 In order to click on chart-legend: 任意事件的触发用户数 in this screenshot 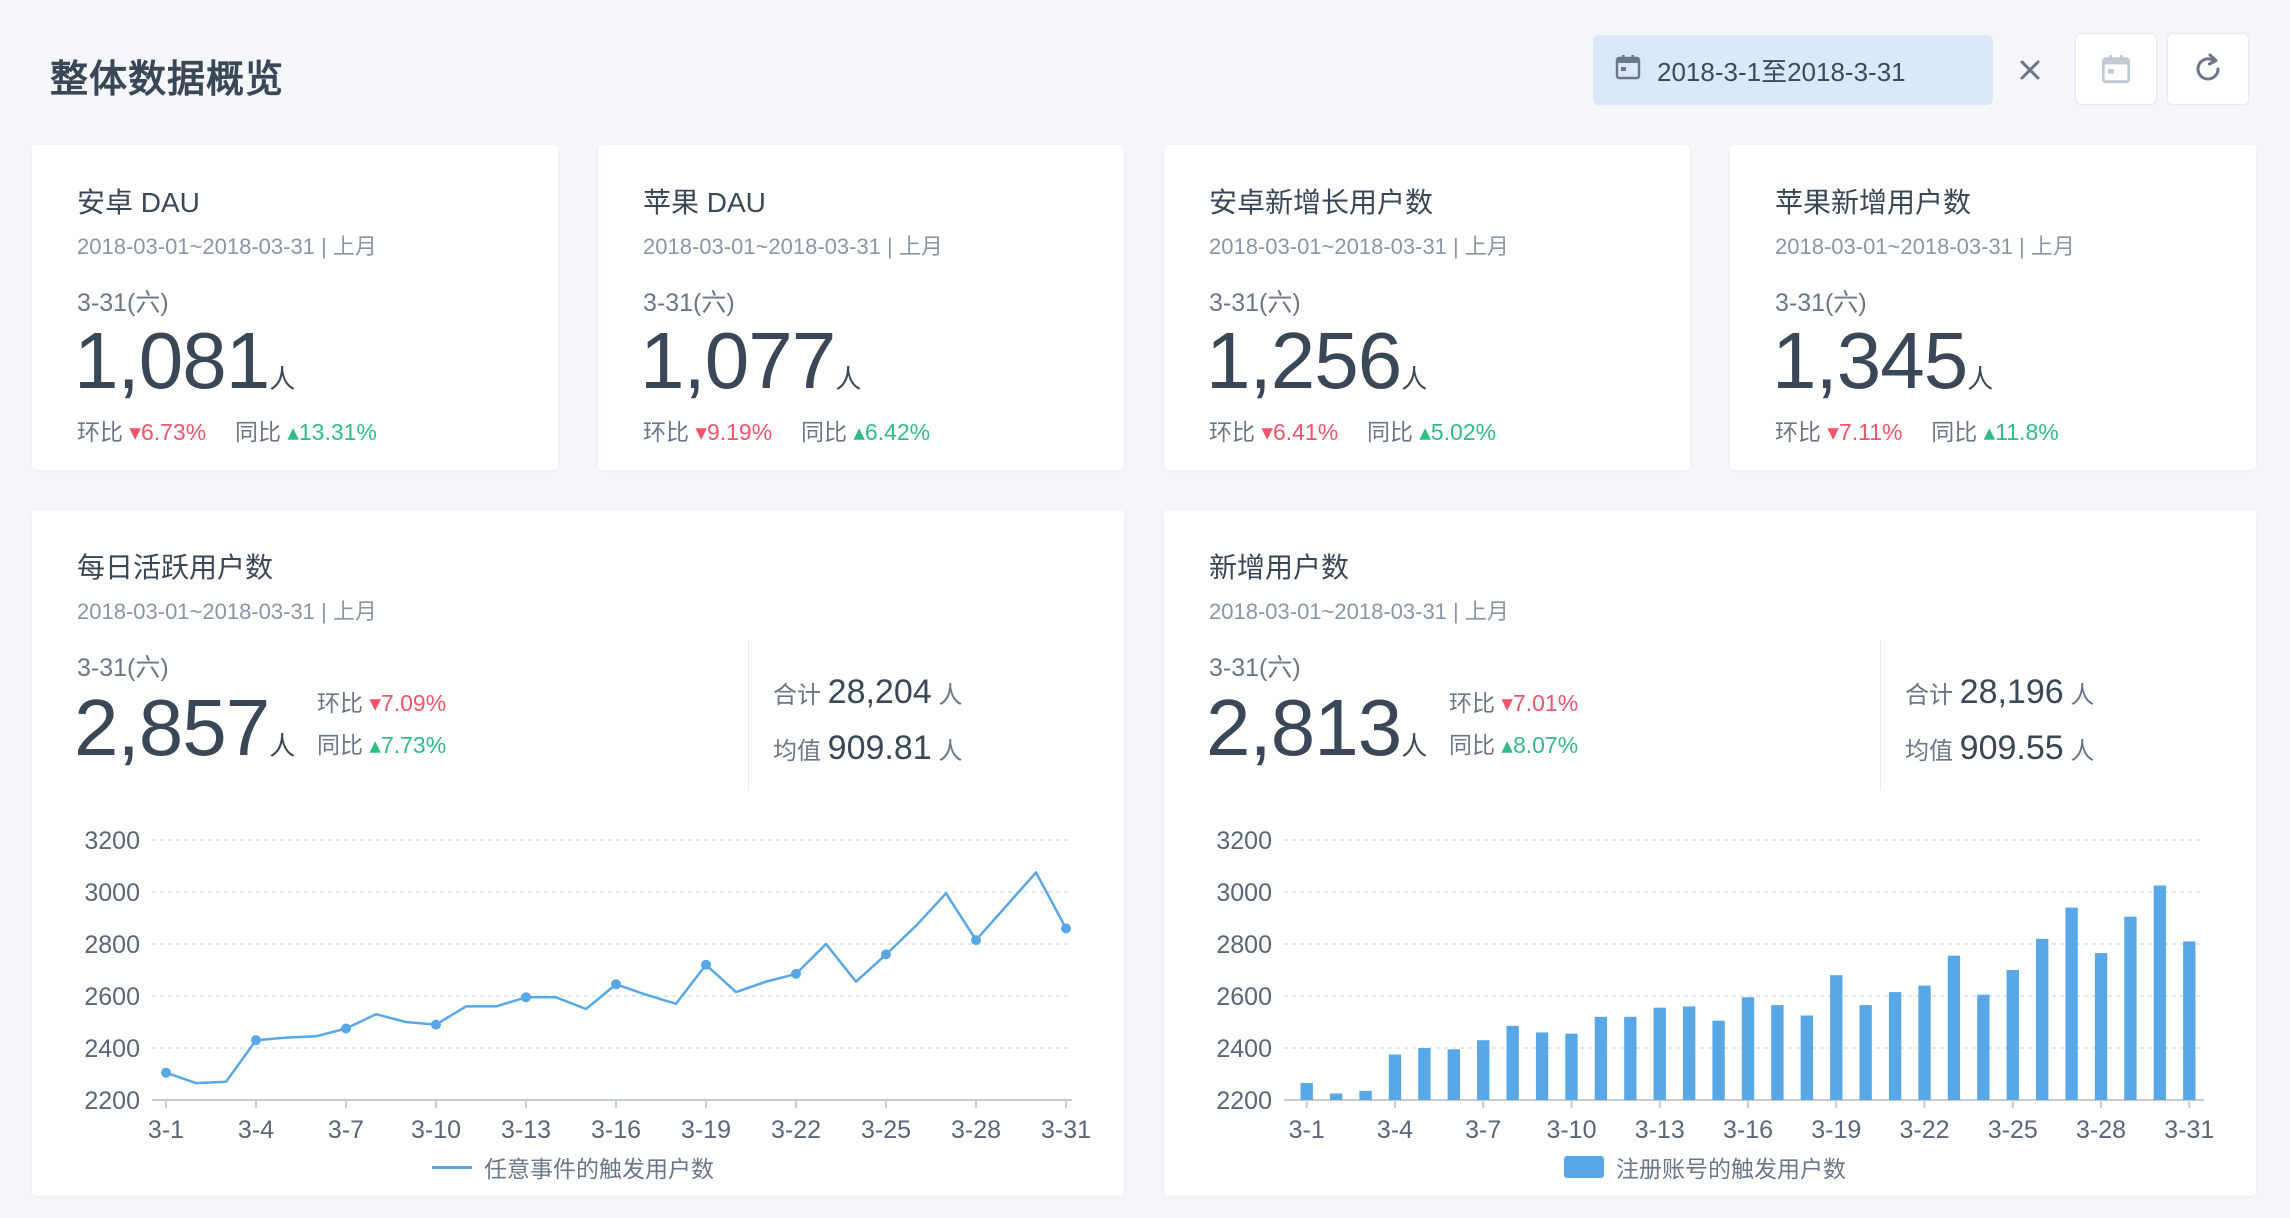, I will do `click(573, 1167)`.